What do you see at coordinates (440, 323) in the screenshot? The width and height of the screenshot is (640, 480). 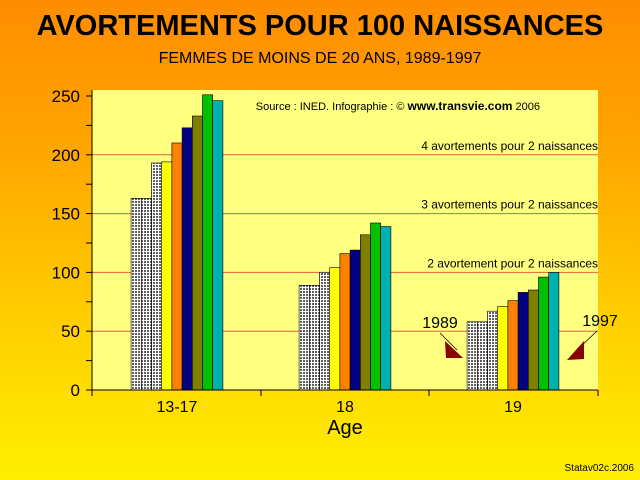 I see `annotation-label: 1989` at bounding box center [440, 323].